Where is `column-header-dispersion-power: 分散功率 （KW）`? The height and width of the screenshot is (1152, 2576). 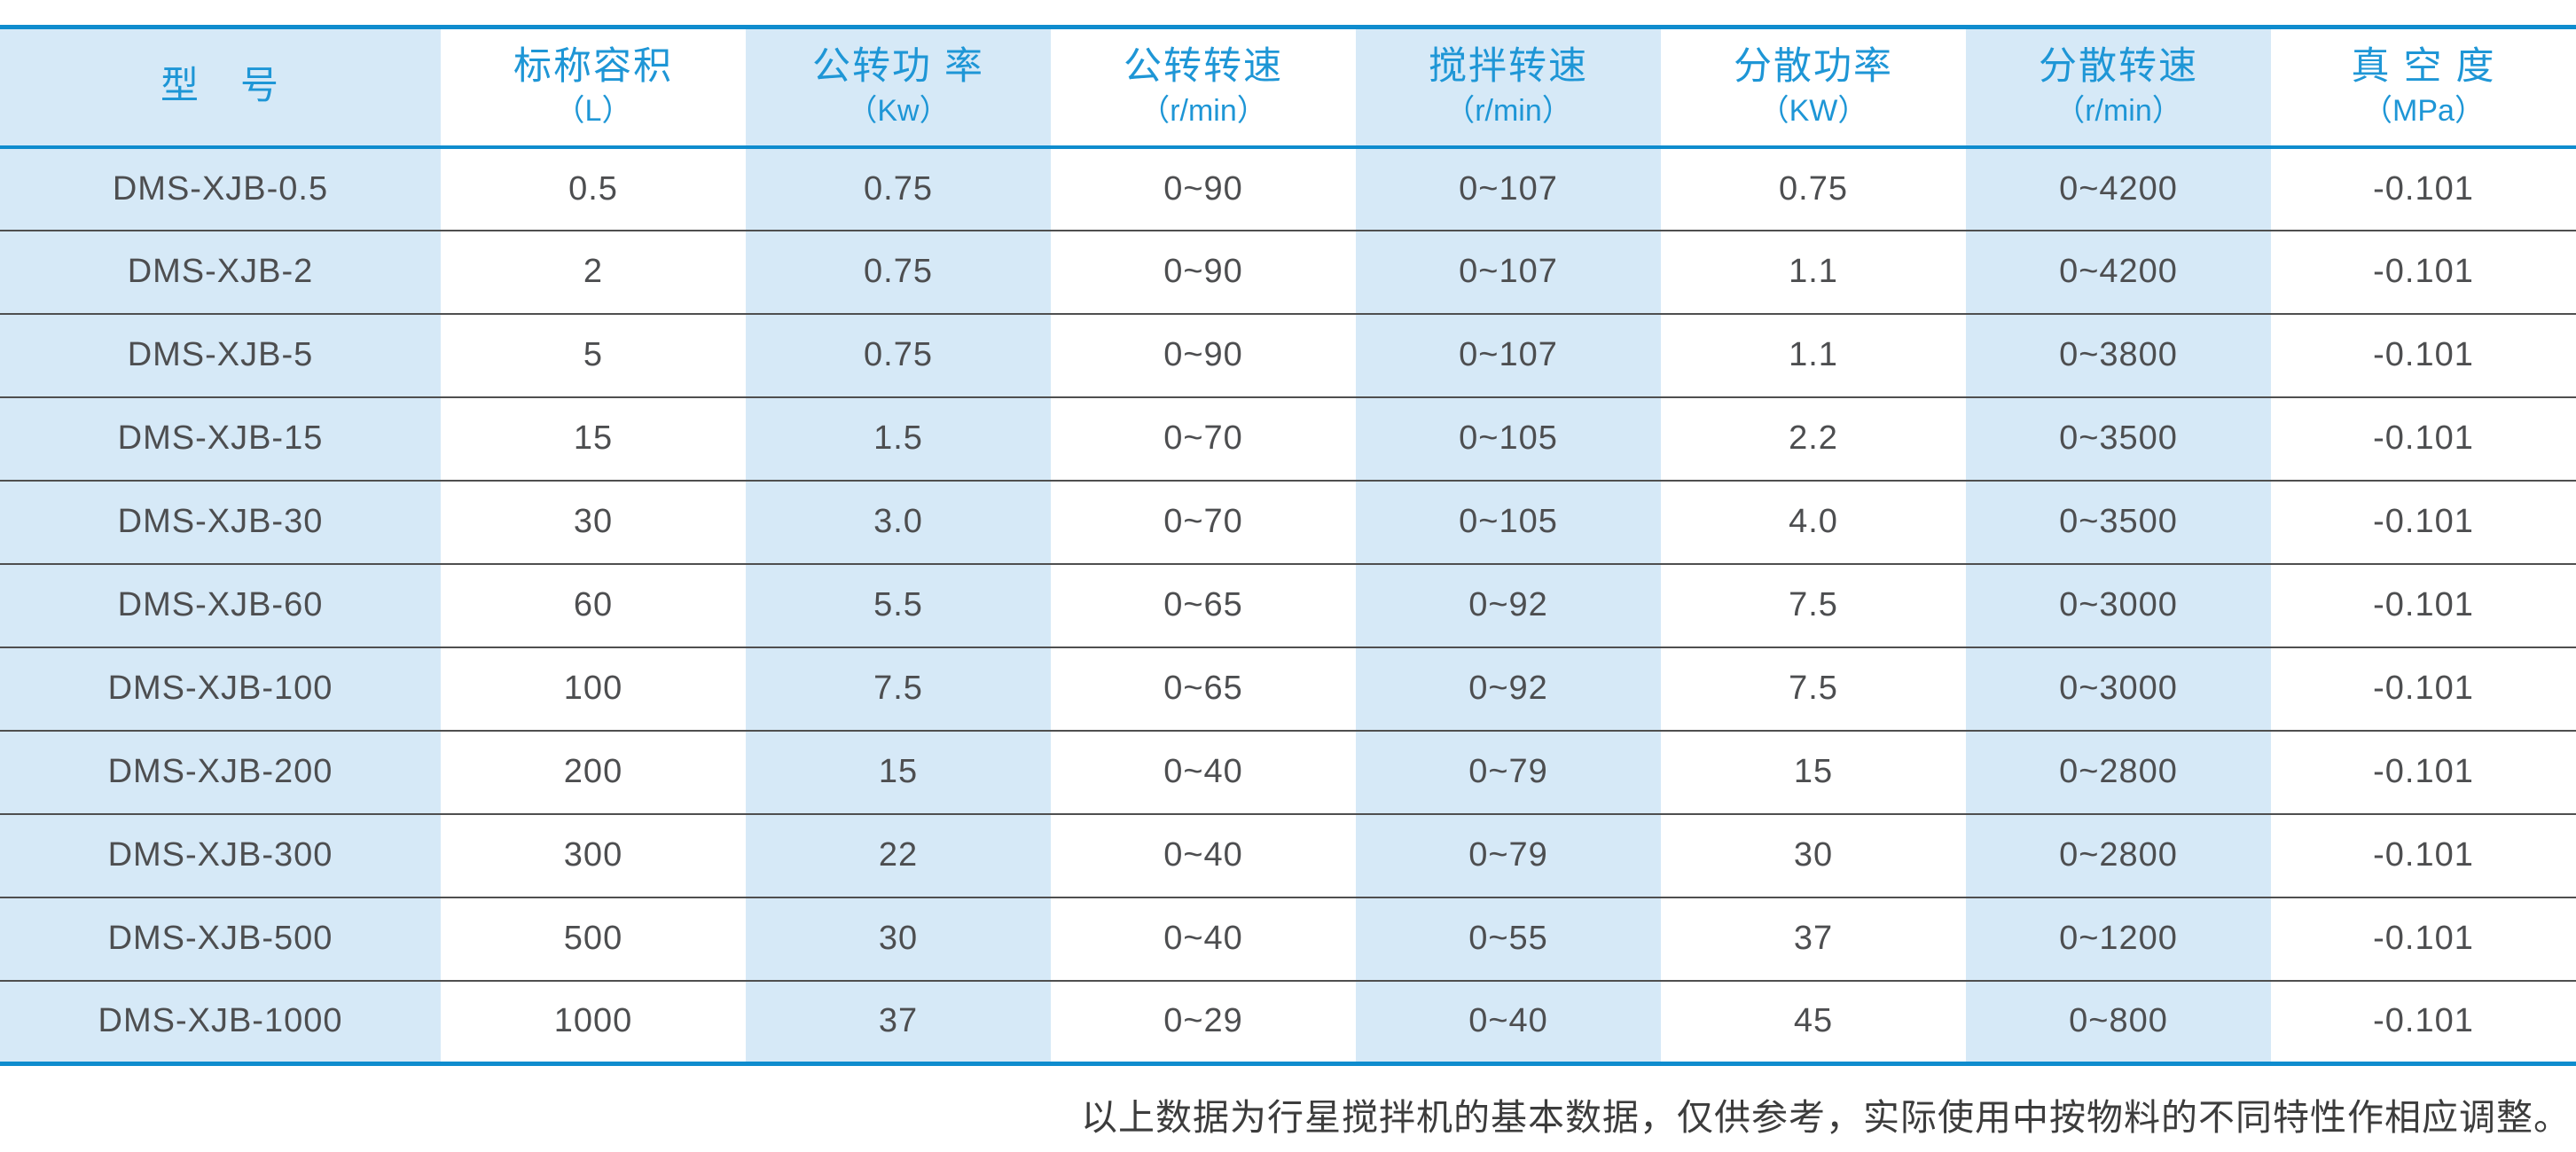
column-header-dispersion-power: 分散功率 （KW） is located at coordinates (1813, 88).